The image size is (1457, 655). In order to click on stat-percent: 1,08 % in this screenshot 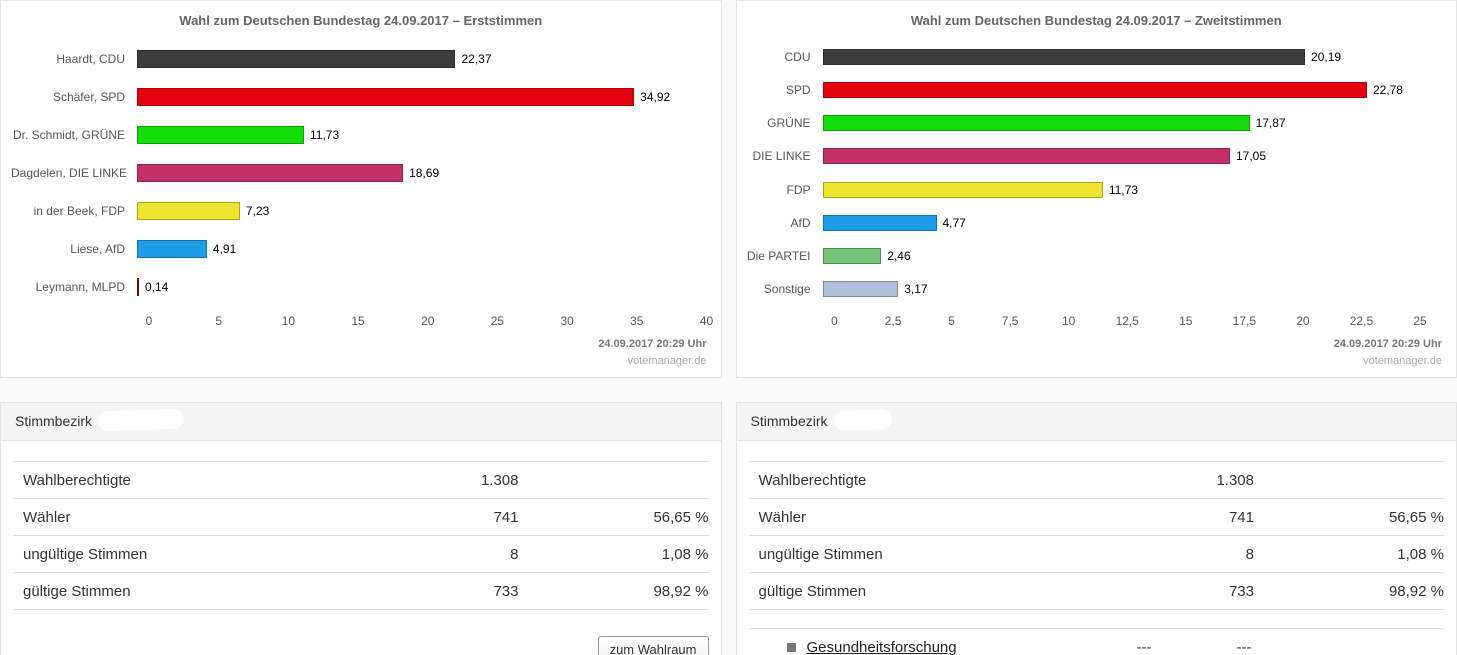, I will do `click(1420, 554)`.